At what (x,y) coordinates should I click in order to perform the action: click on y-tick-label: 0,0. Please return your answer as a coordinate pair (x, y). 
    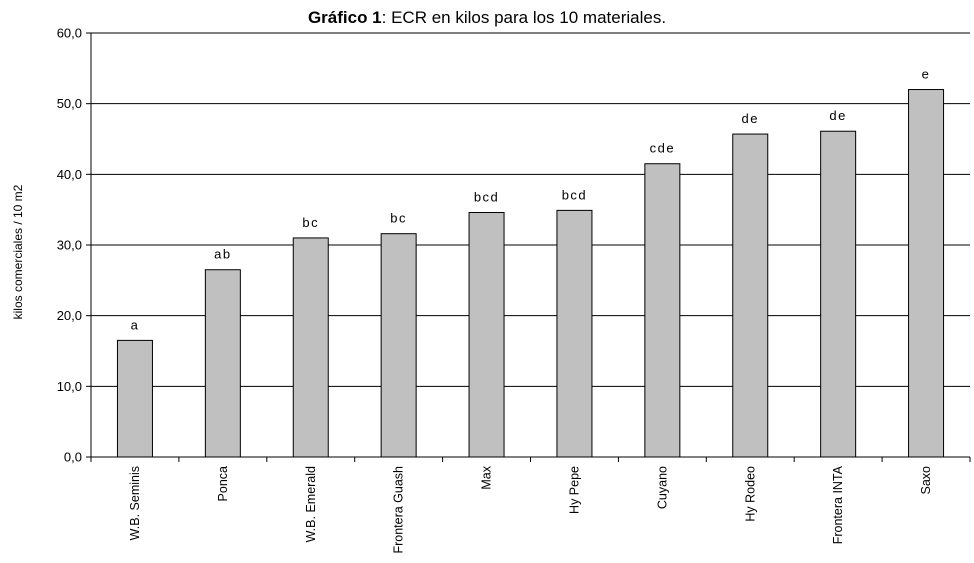
    Looking at the image, I should click on (73, 457).